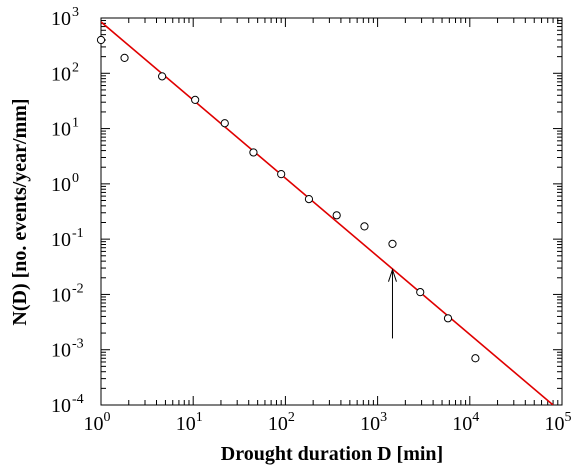 This screenshot has width=579, height=468. What do you see at coordinates (558, 422) in the screenshot?
I see `x-tick-label: 10⁵` at bounding box center [558, 422].